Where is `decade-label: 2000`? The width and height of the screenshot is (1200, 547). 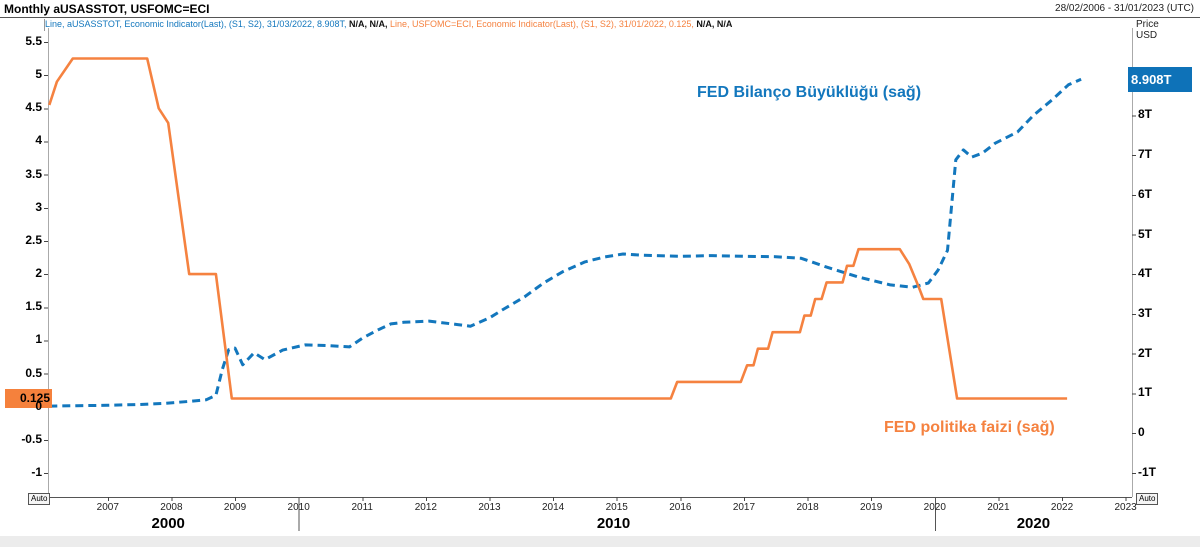 decade-label: 2000 is located at coordinates (168, 523).